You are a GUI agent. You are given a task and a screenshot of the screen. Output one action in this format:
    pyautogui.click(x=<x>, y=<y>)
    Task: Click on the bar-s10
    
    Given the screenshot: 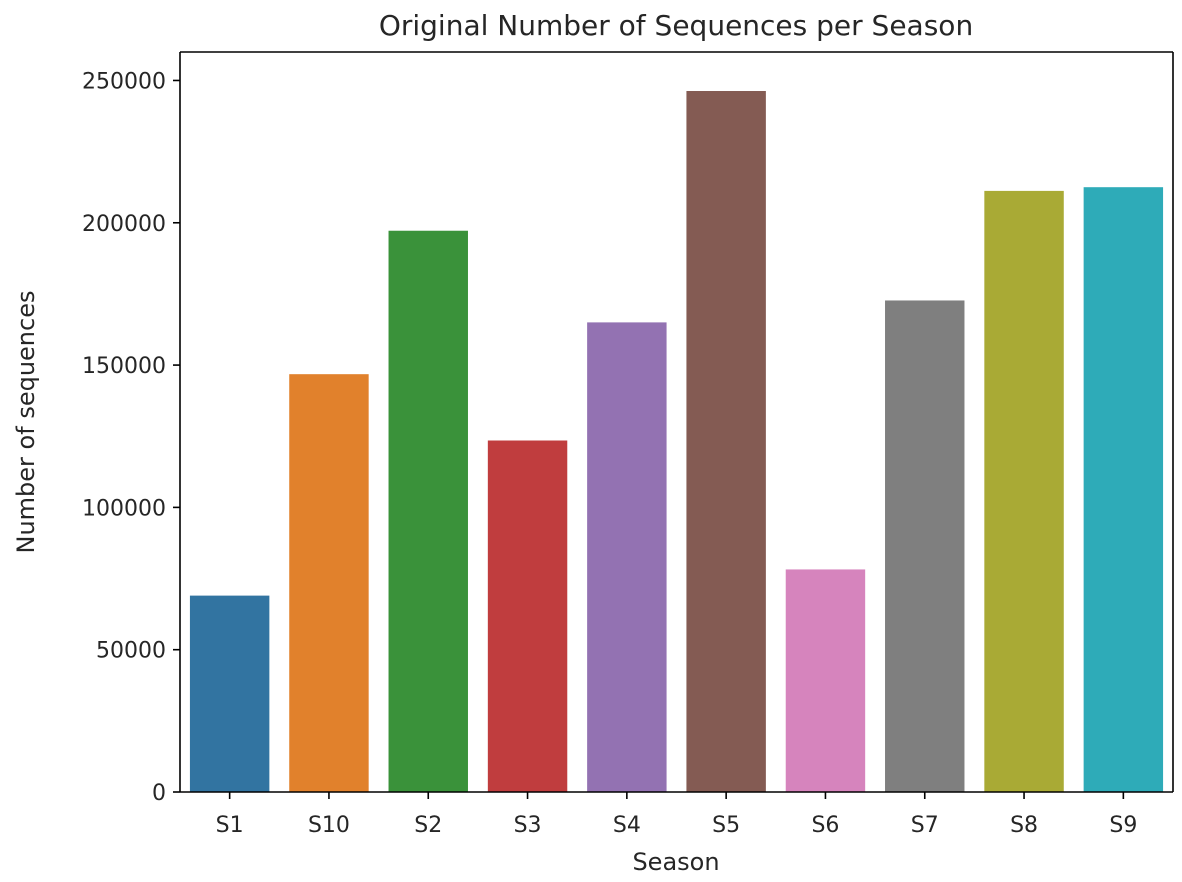 What is the action you would take?
    pyautogui.click(x=328, y=583)
    